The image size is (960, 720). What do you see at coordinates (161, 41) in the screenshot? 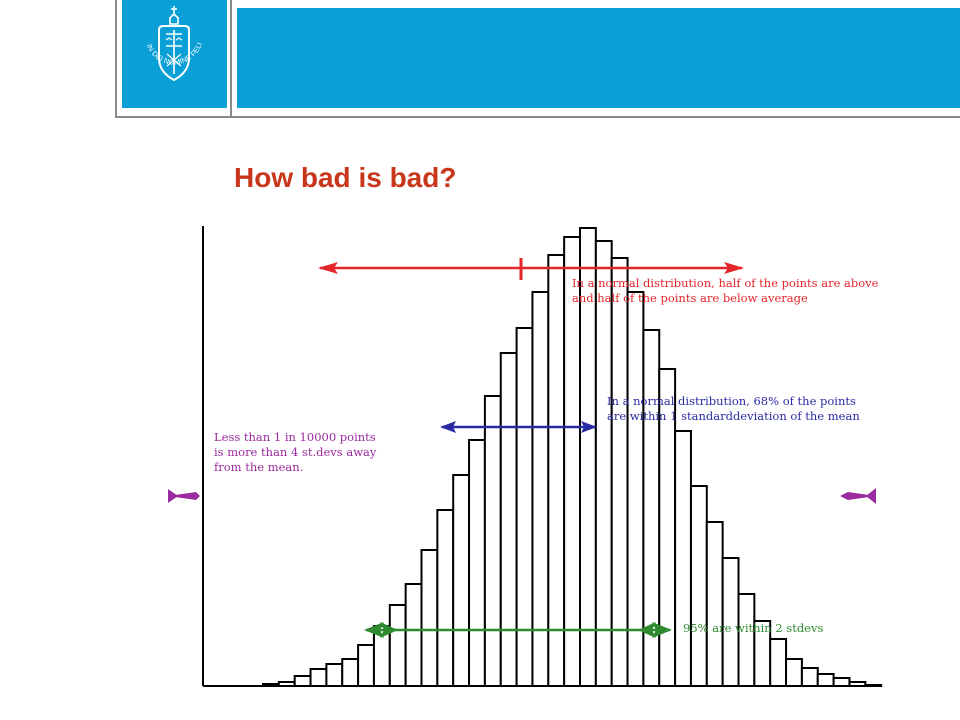
I see `university-seal-icon: IN DEI NOMINE FELICITER` at bounding box center [161, 41].